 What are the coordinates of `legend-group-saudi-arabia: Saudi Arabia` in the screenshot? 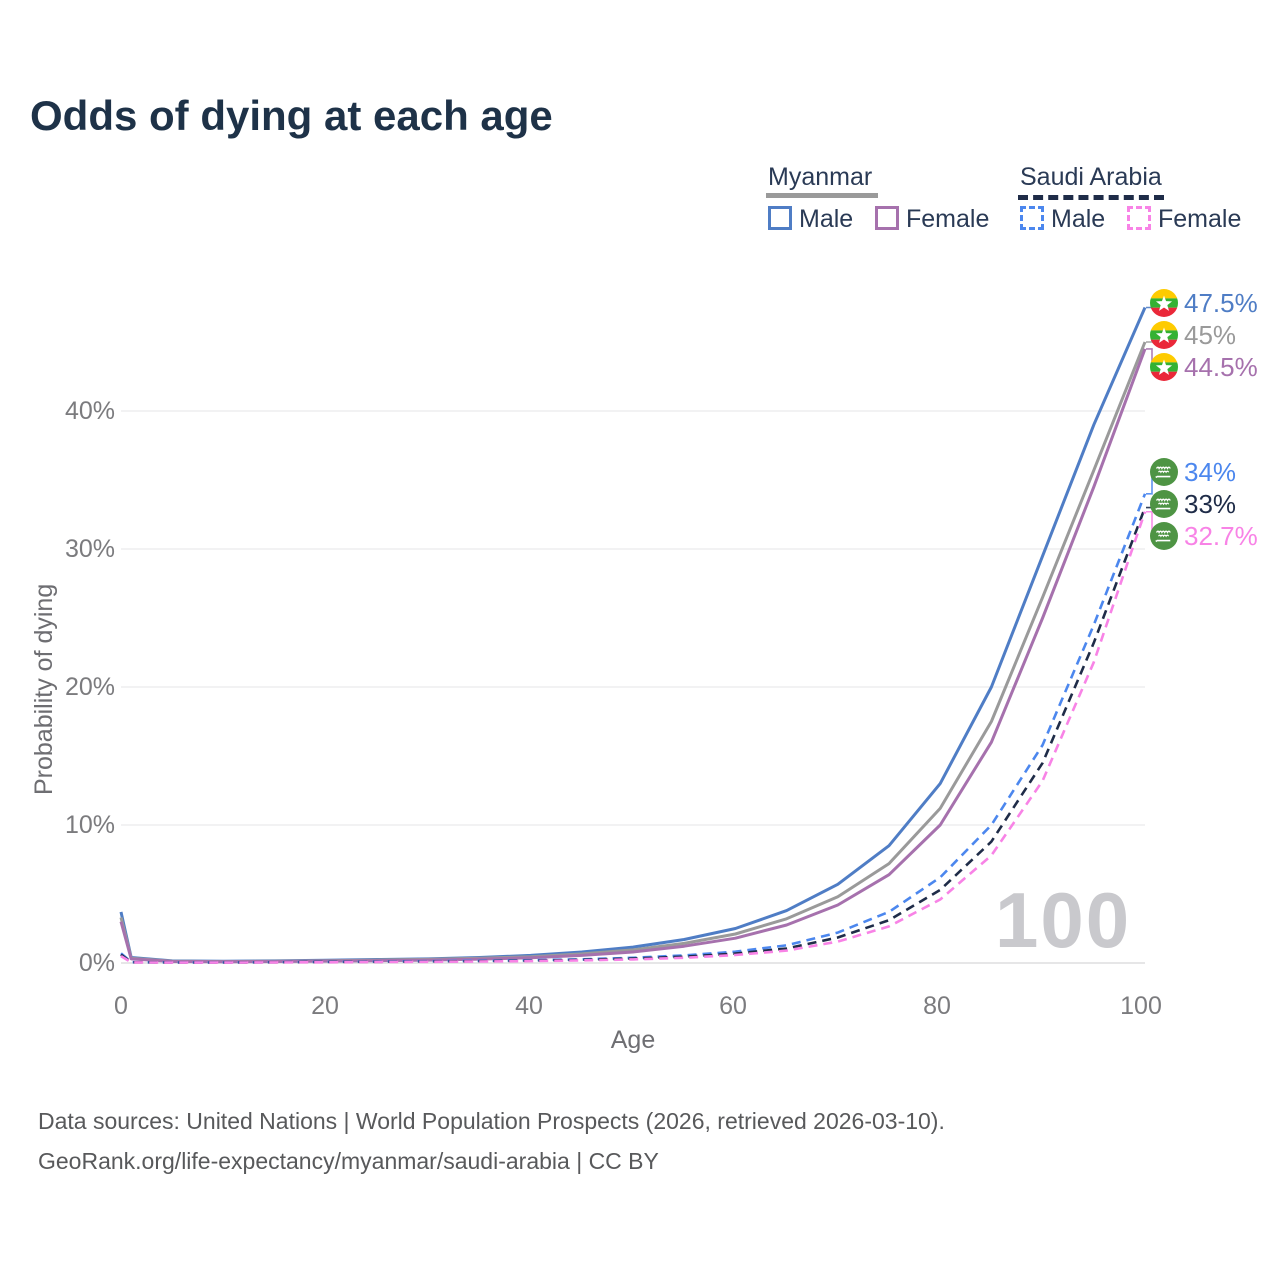 It's located at (1091, 177).